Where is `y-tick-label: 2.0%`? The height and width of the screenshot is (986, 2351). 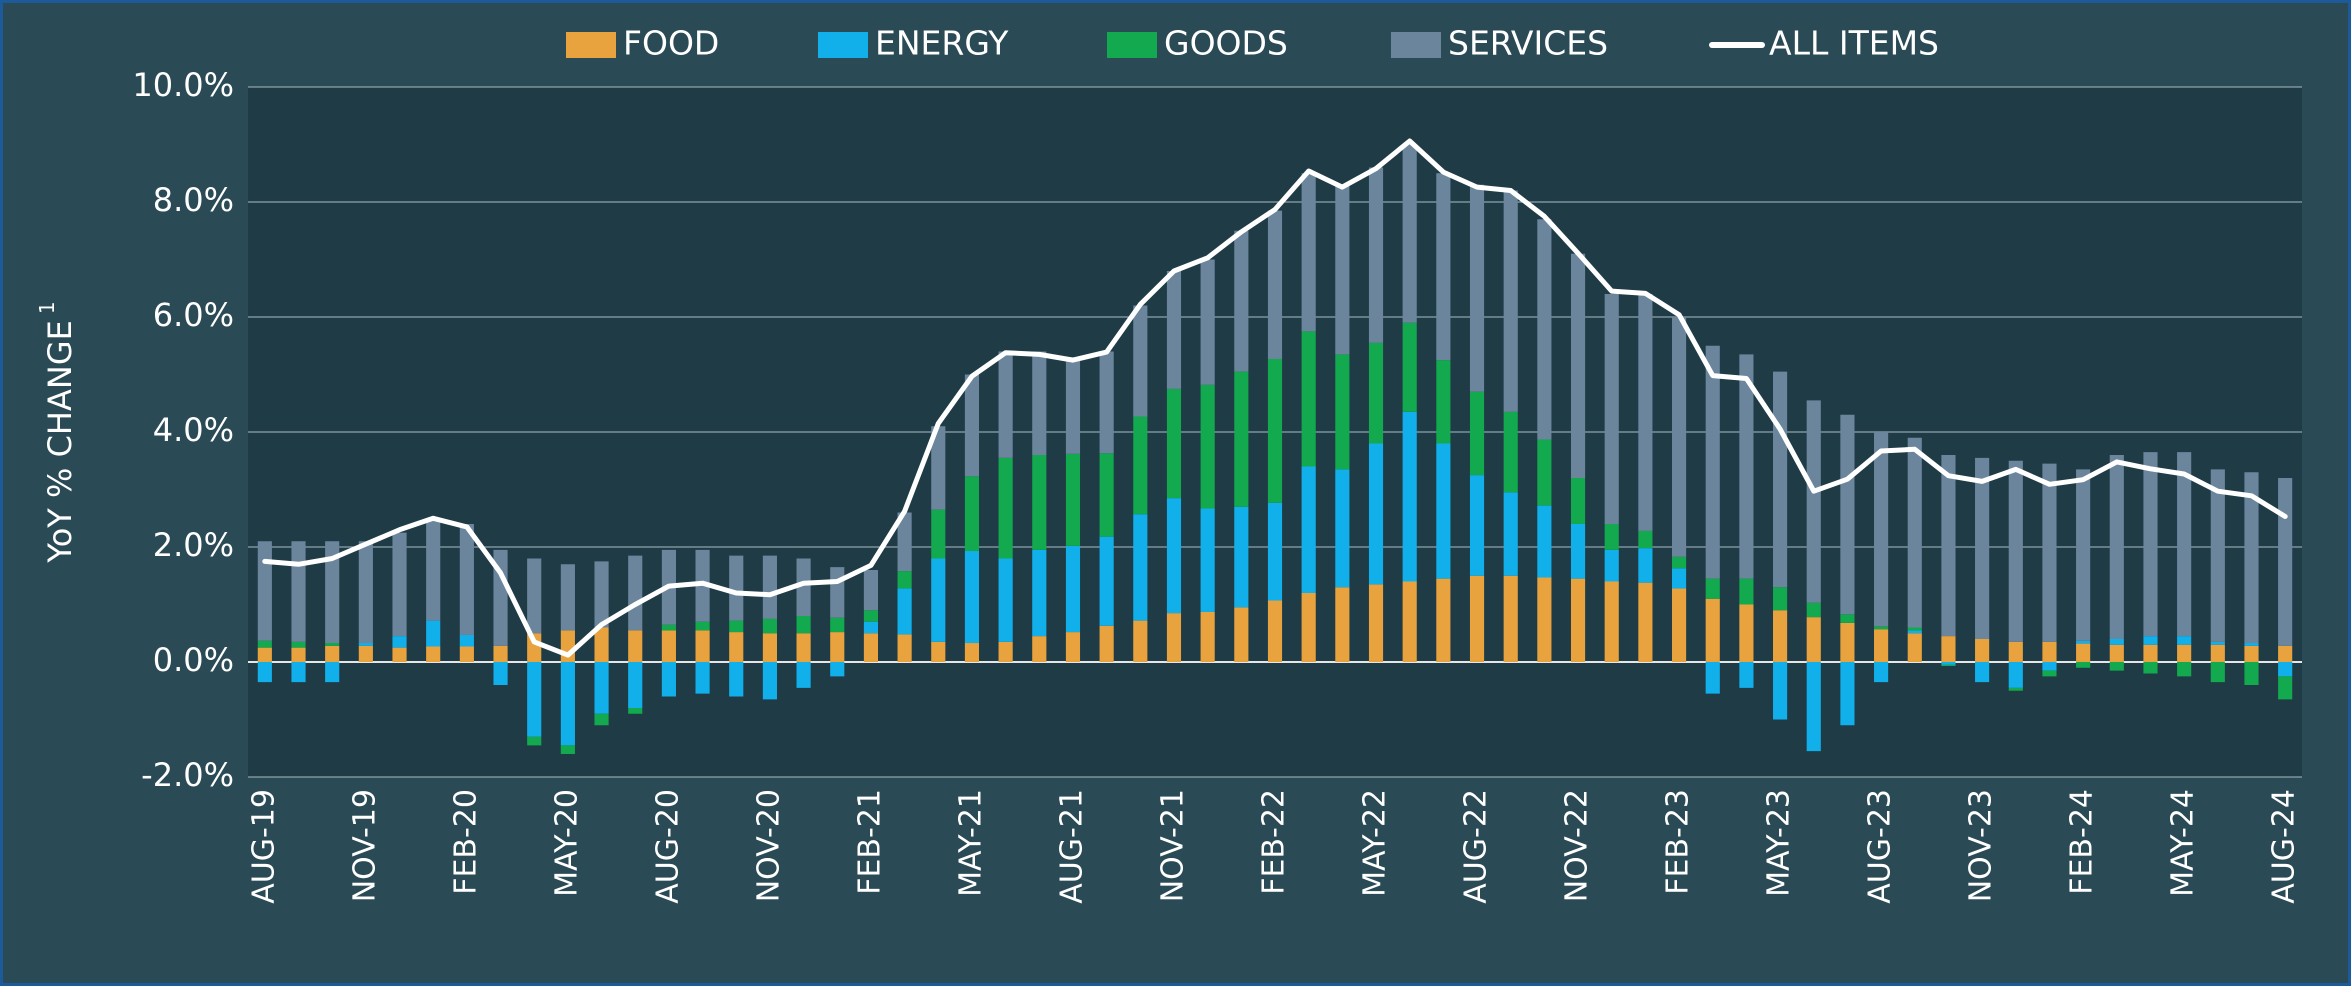
y-tick-label: 2.0% is located at coordinates (193, 545).